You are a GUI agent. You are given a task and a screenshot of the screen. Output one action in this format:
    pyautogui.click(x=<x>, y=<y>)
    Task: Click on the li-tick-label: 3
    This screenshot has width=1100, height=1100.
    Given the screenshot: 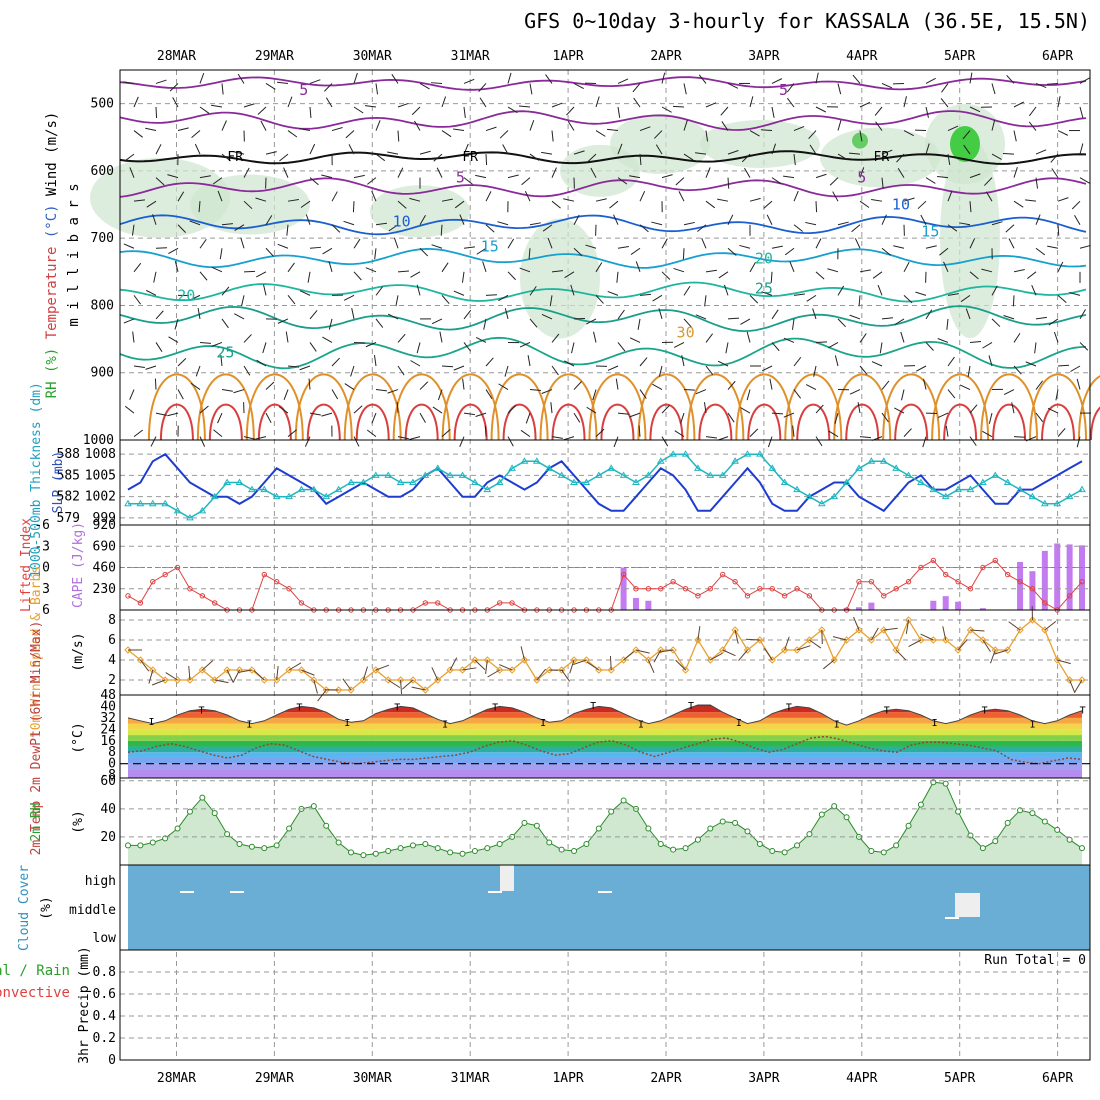 What is the action you would take?
    pyautogui.click(x=46, y=589)
    